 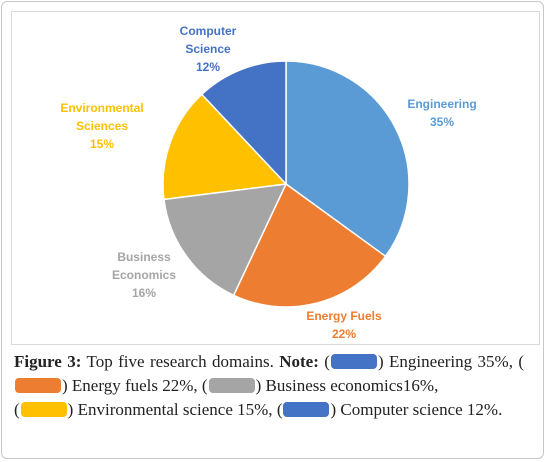 What do you see at coordinates (441, 113) in the screenshot?
I see `slice-label-engineering: Engineering 35%` at bounding box center [441, 113].